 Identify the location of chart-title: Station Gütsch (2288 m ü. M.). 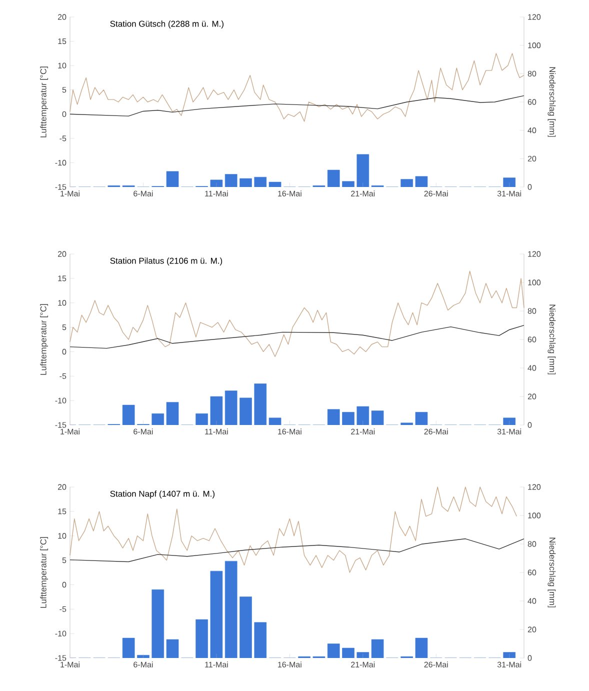
(167, 24).